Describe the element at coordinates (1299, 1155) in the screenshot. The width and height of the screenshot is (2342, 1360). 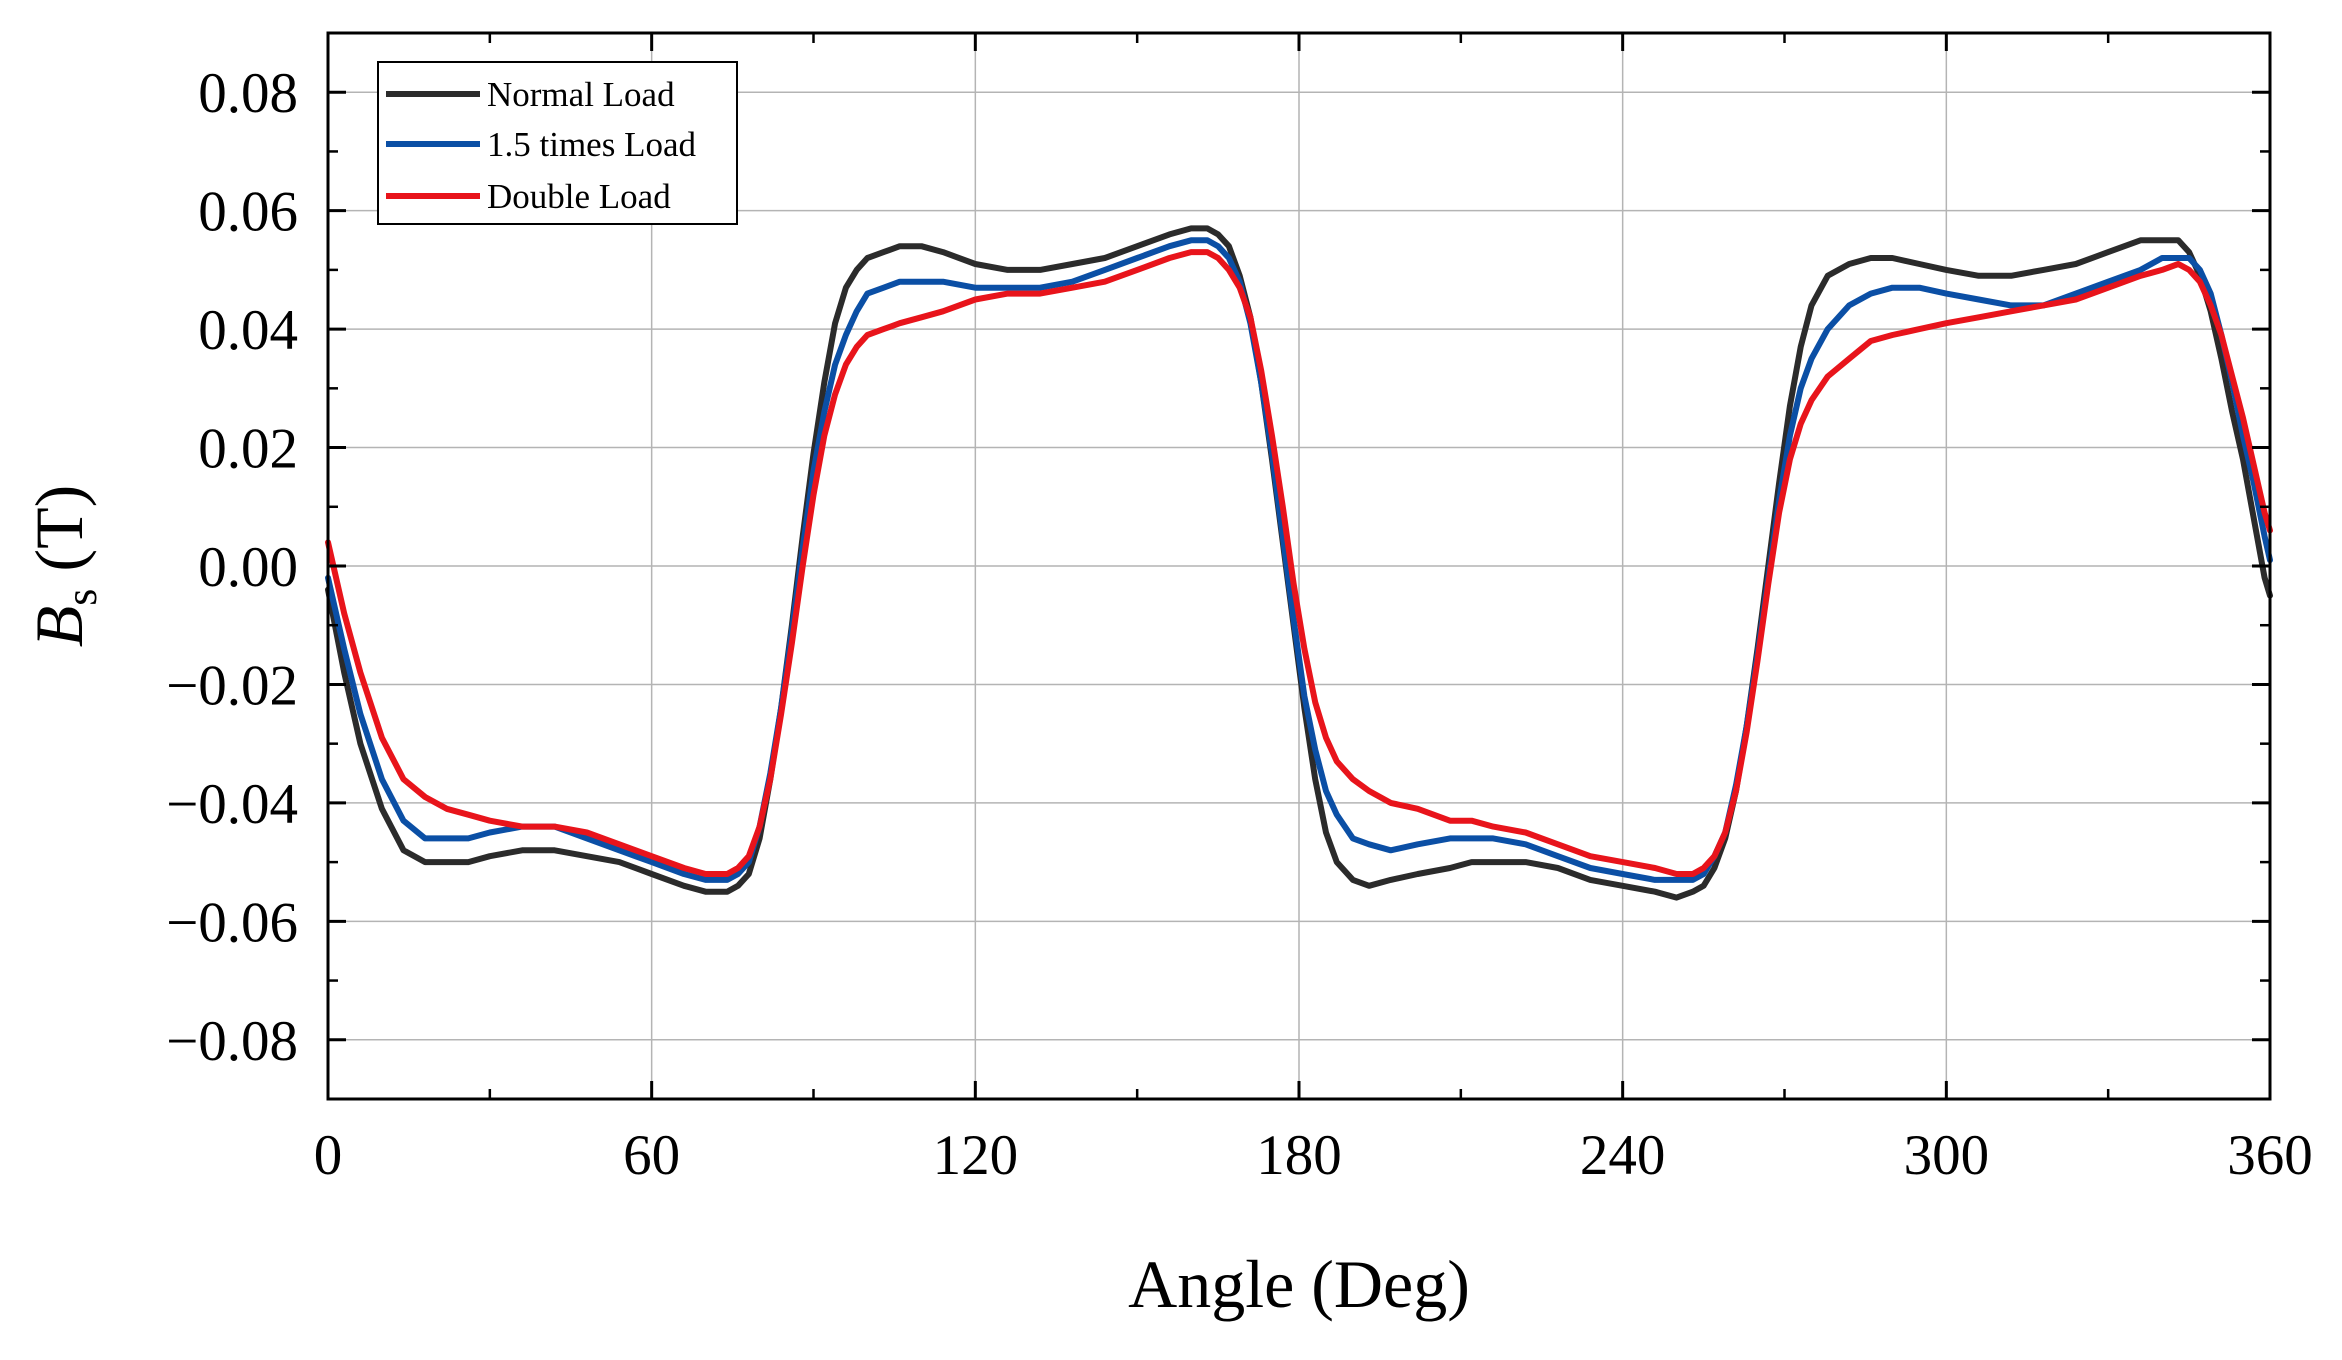
I see `x-tick-label: 180` at that location.